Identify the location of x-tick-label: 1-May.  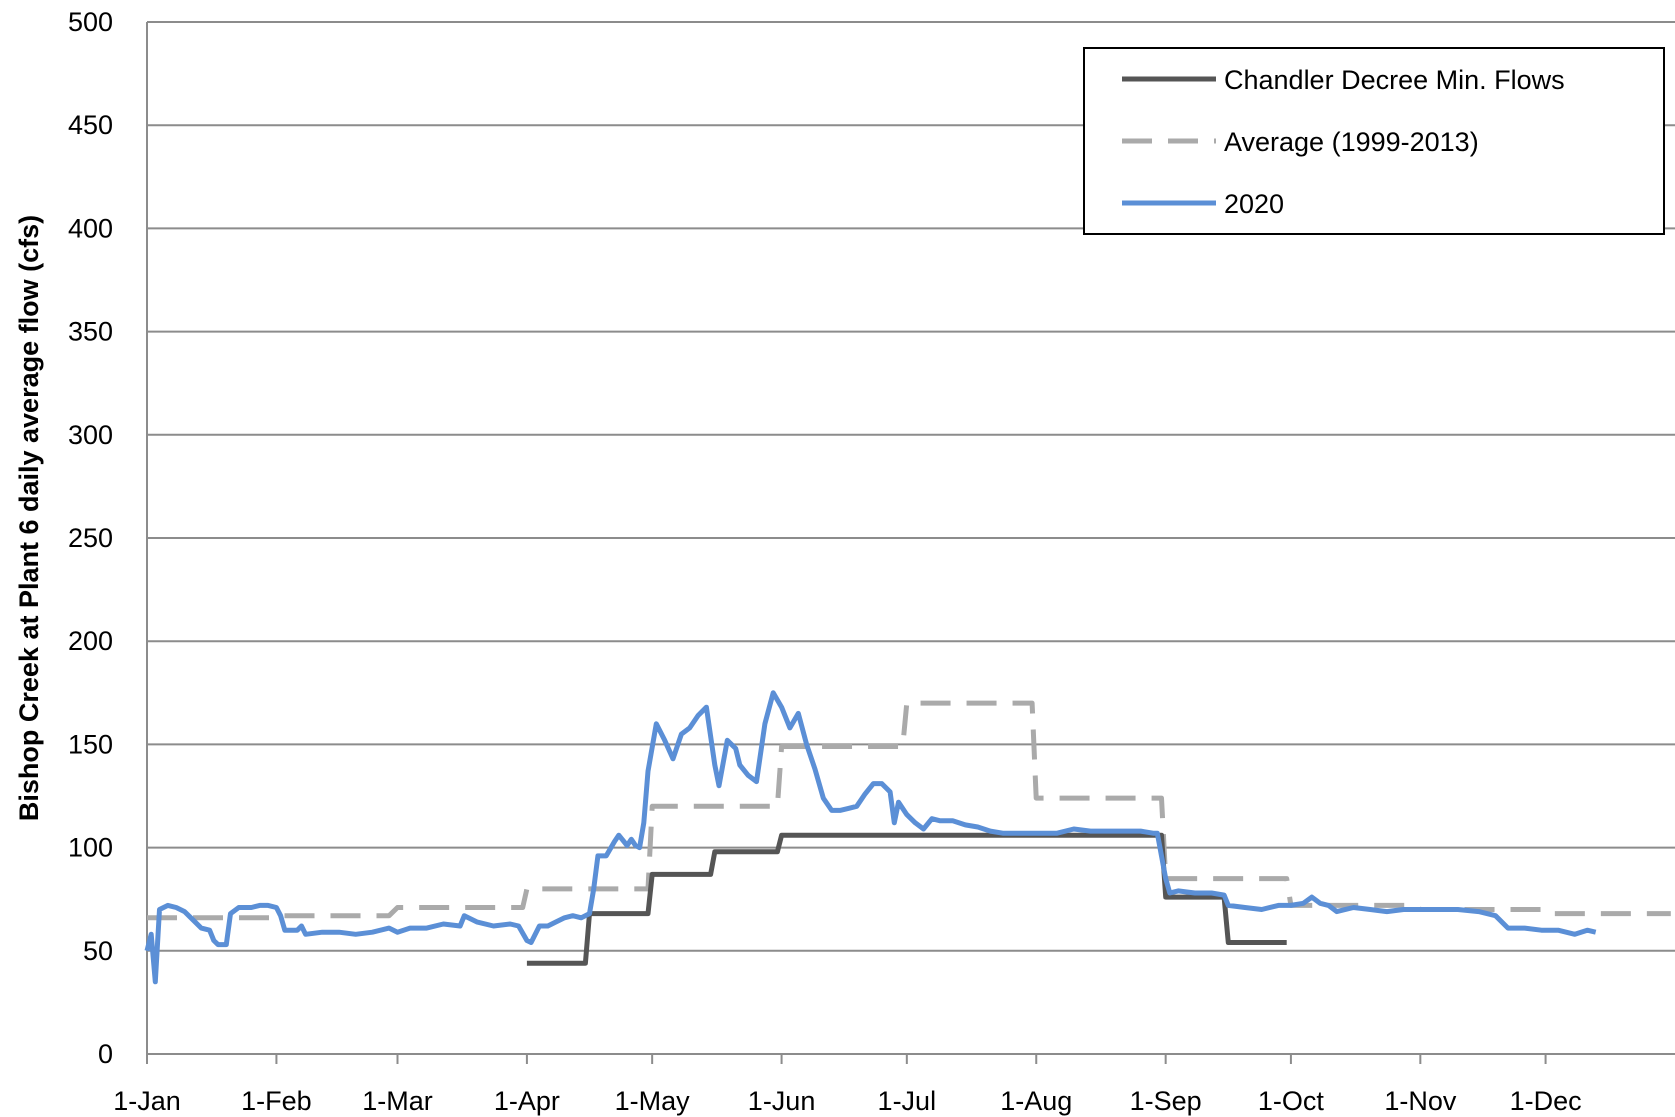
(653, 1101).